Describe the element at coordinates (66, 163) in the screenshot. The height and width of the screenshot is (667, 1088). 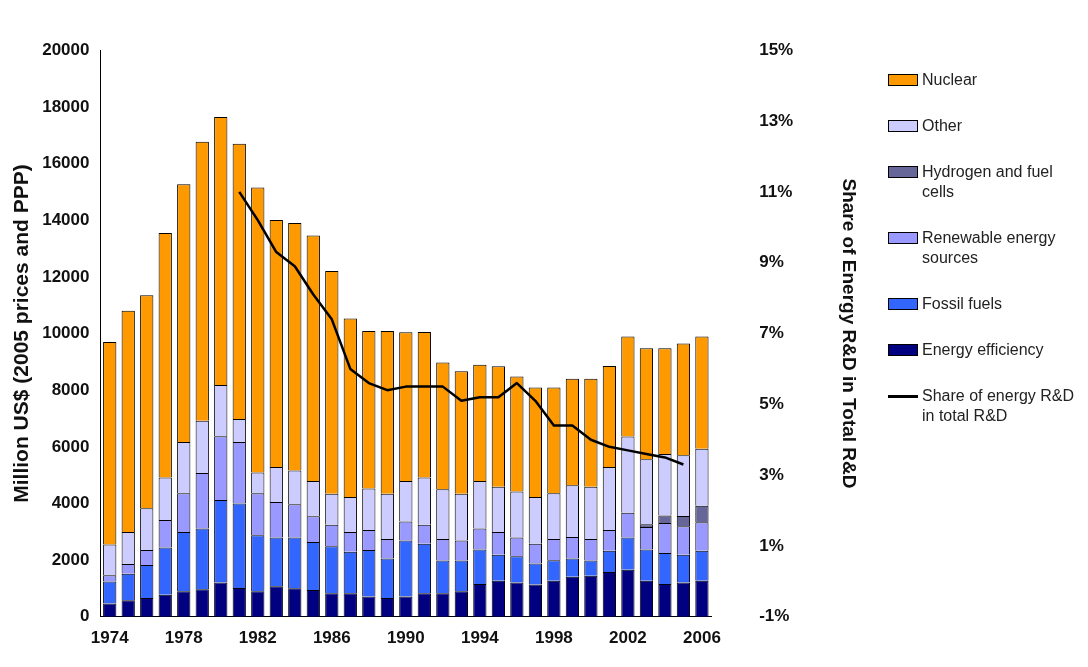
I see `y-tick-label: 16000` at that location.